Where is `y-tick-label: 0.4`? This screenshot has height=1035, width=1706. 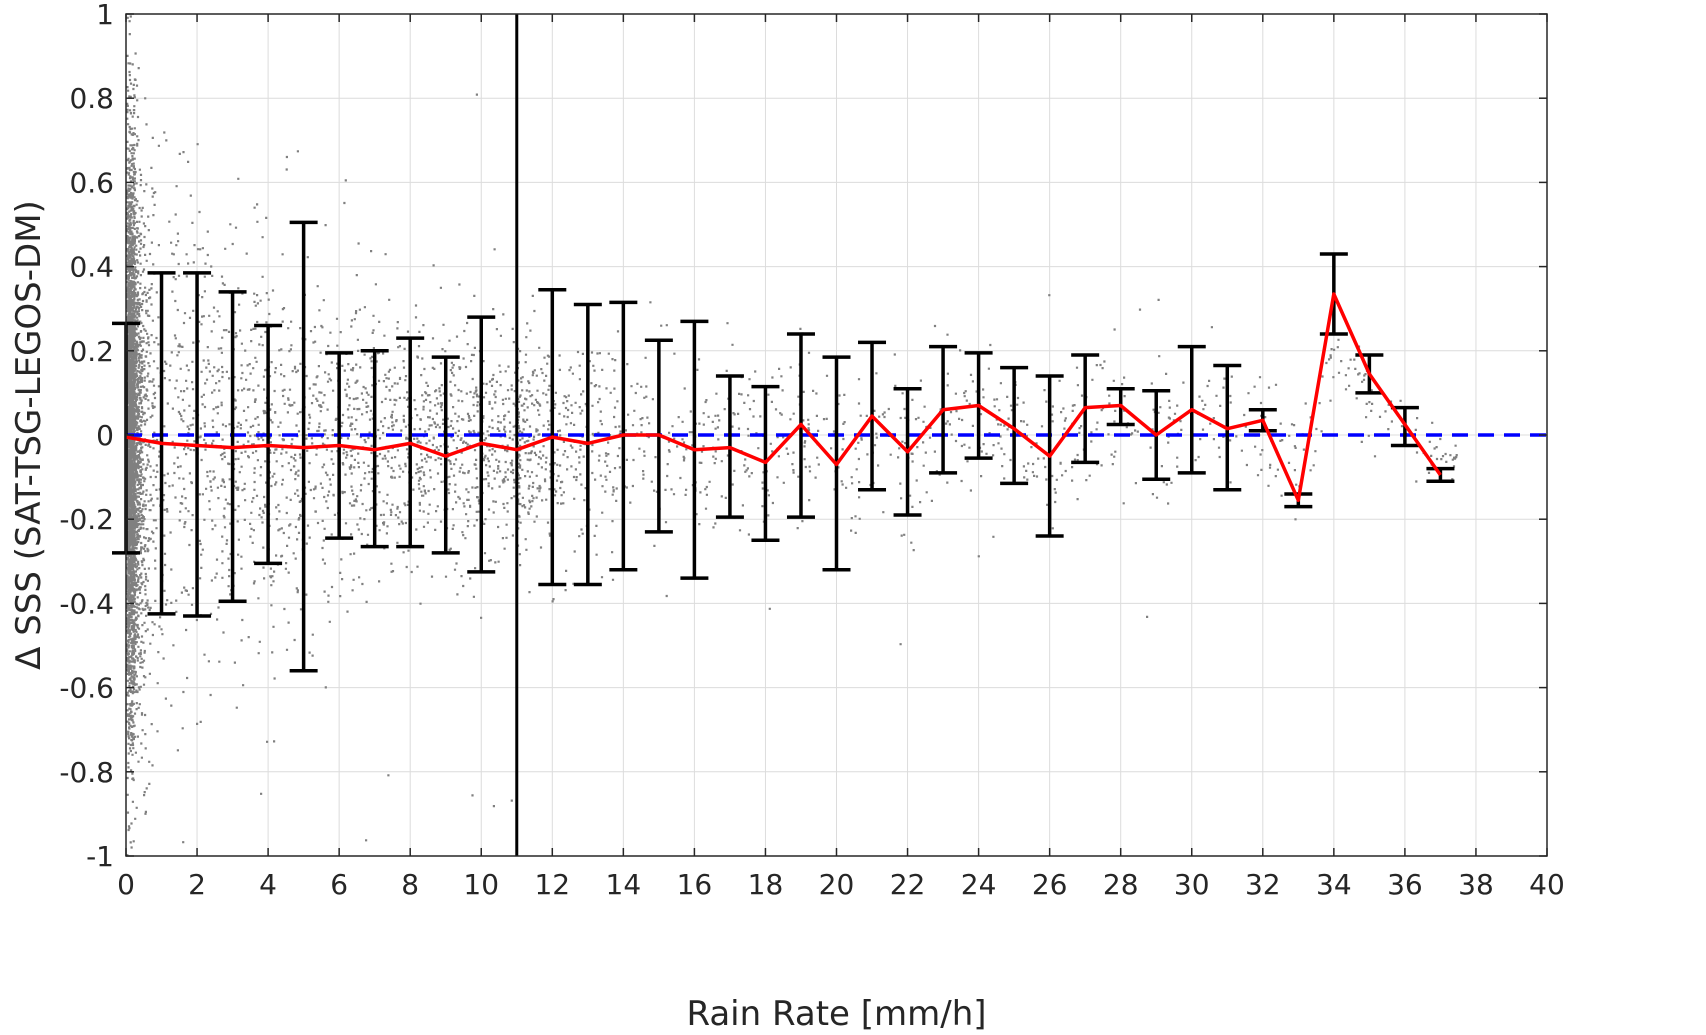 y-tick-label: 0.4 is located at coordinates (91, 267).